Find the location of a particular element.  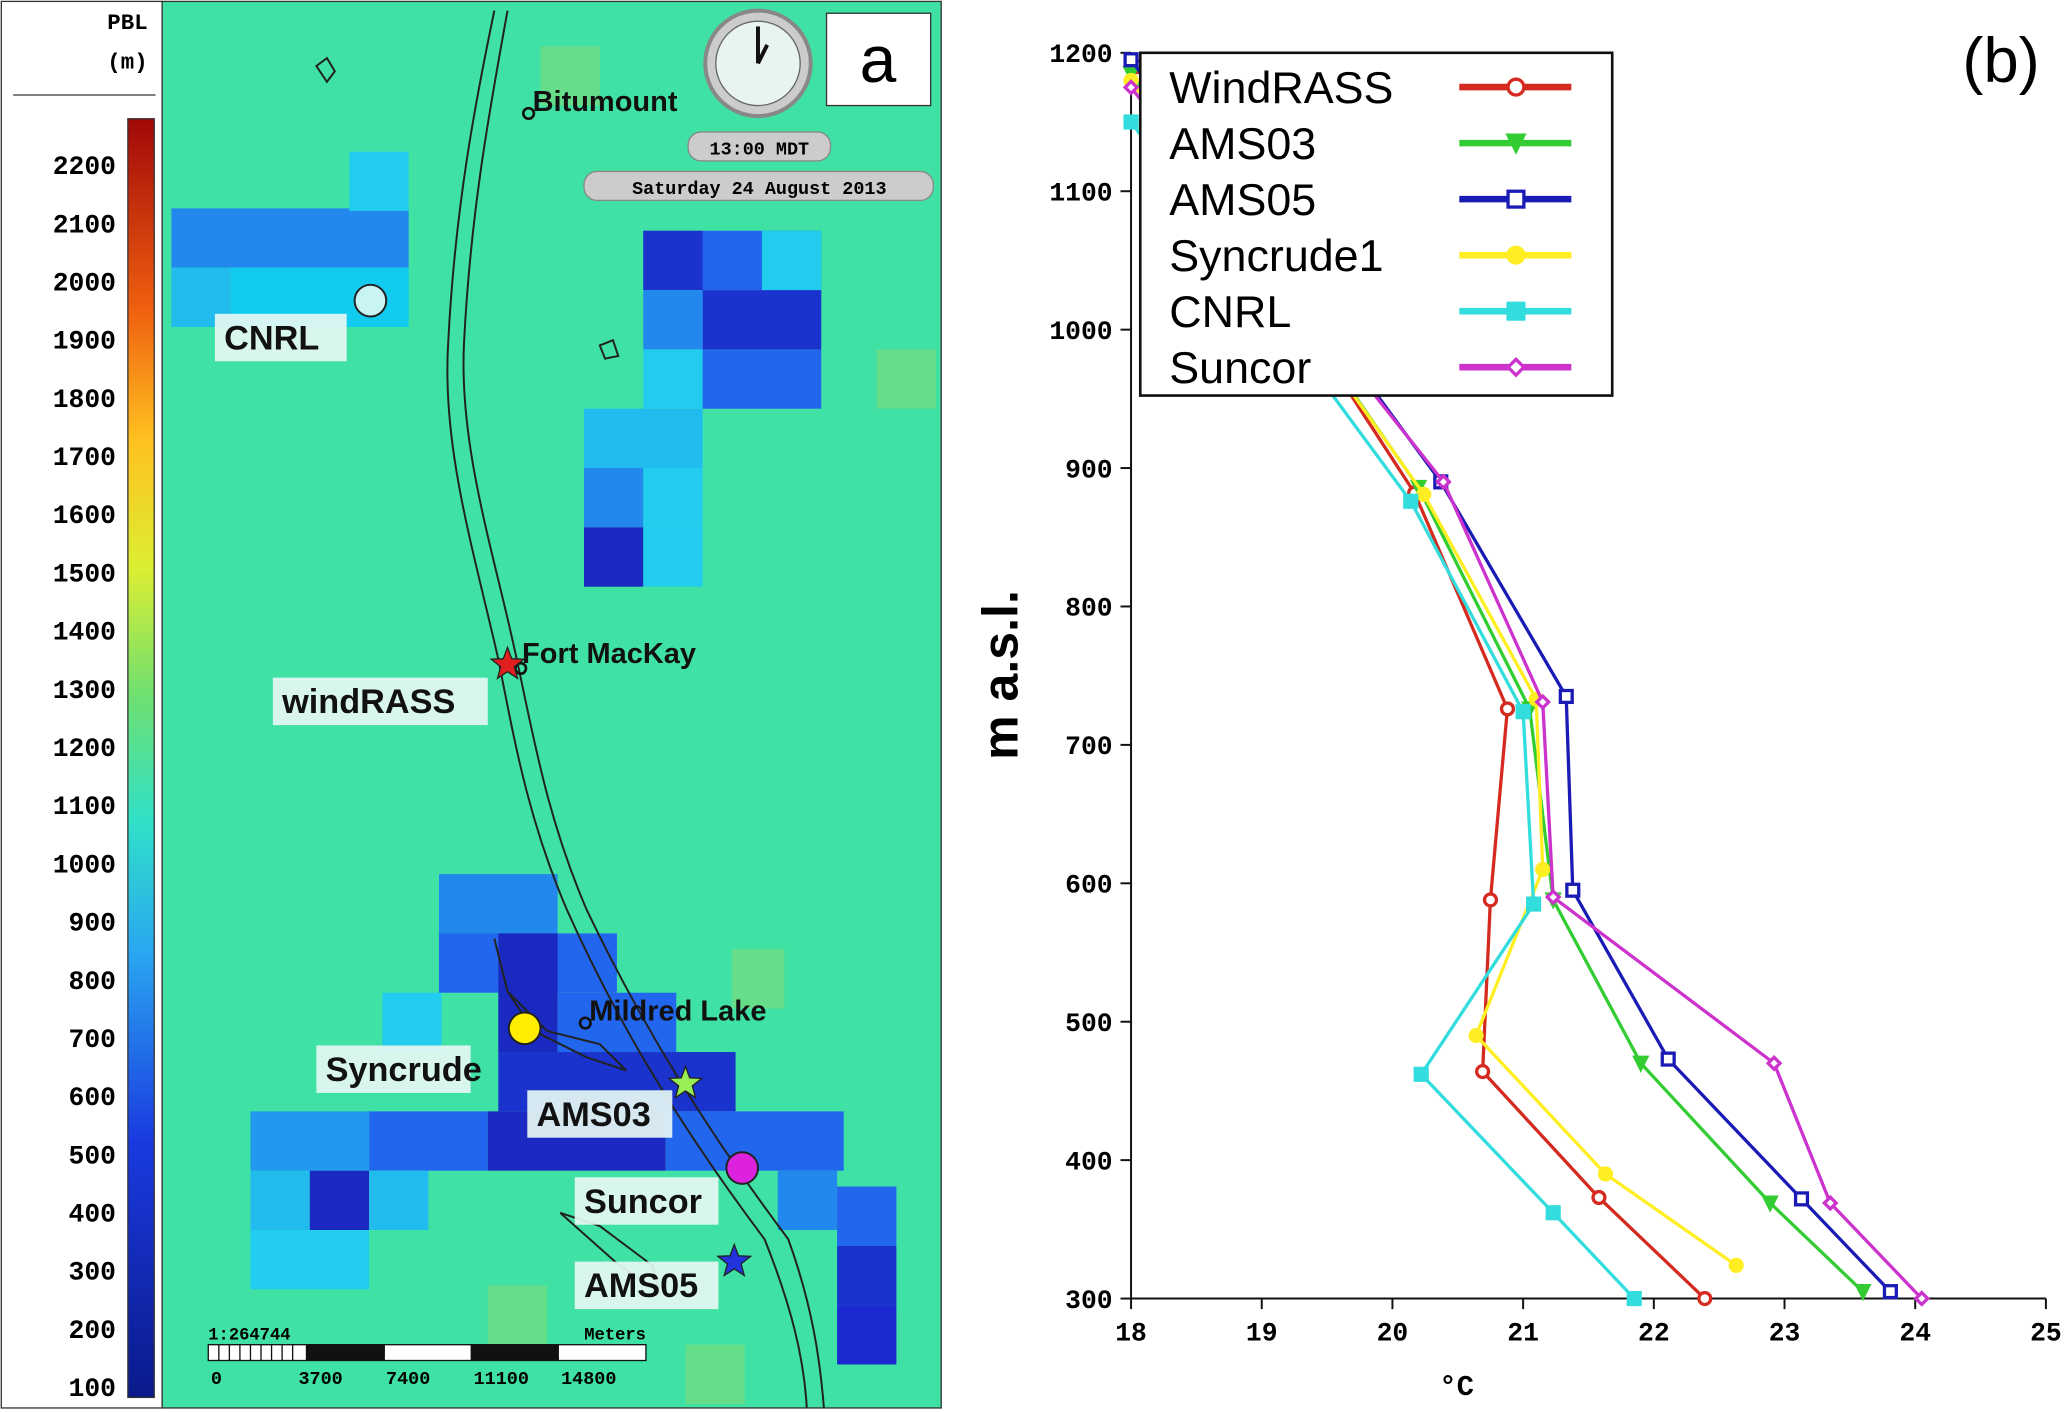

panel-label-box is located at coordinates (878, 59).